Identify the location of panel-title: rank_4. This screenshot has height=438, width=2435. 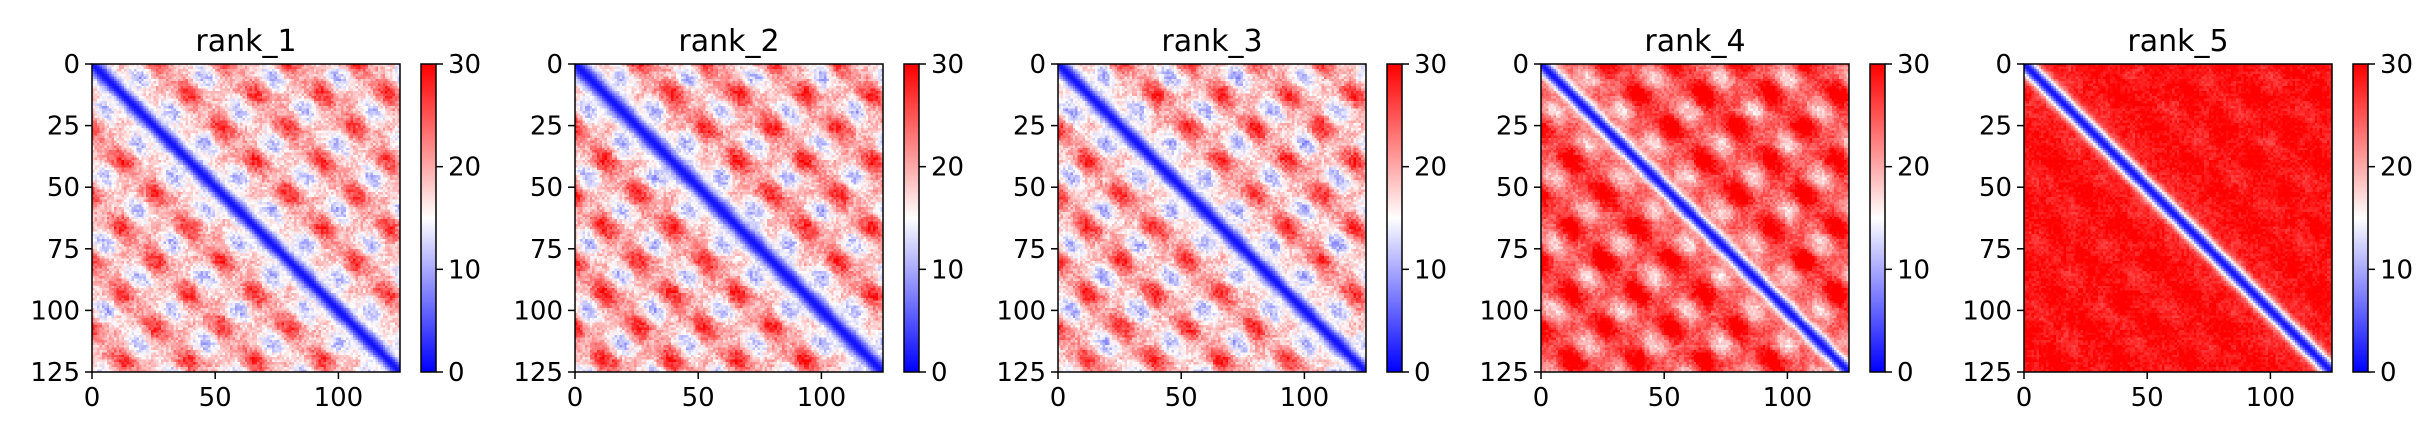
(1694, 41).